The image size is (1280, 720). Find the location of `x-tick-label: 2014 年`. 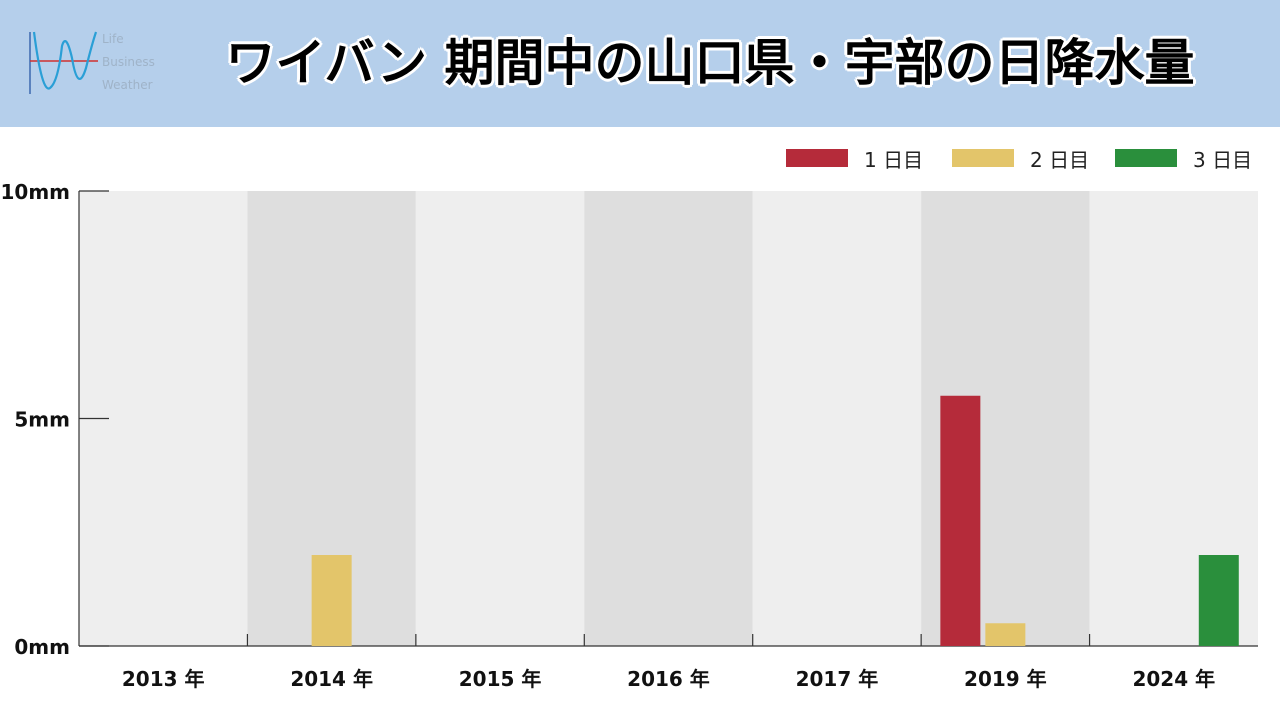

x-tick-label: 2014 年 is located at coordinates (331, 679).